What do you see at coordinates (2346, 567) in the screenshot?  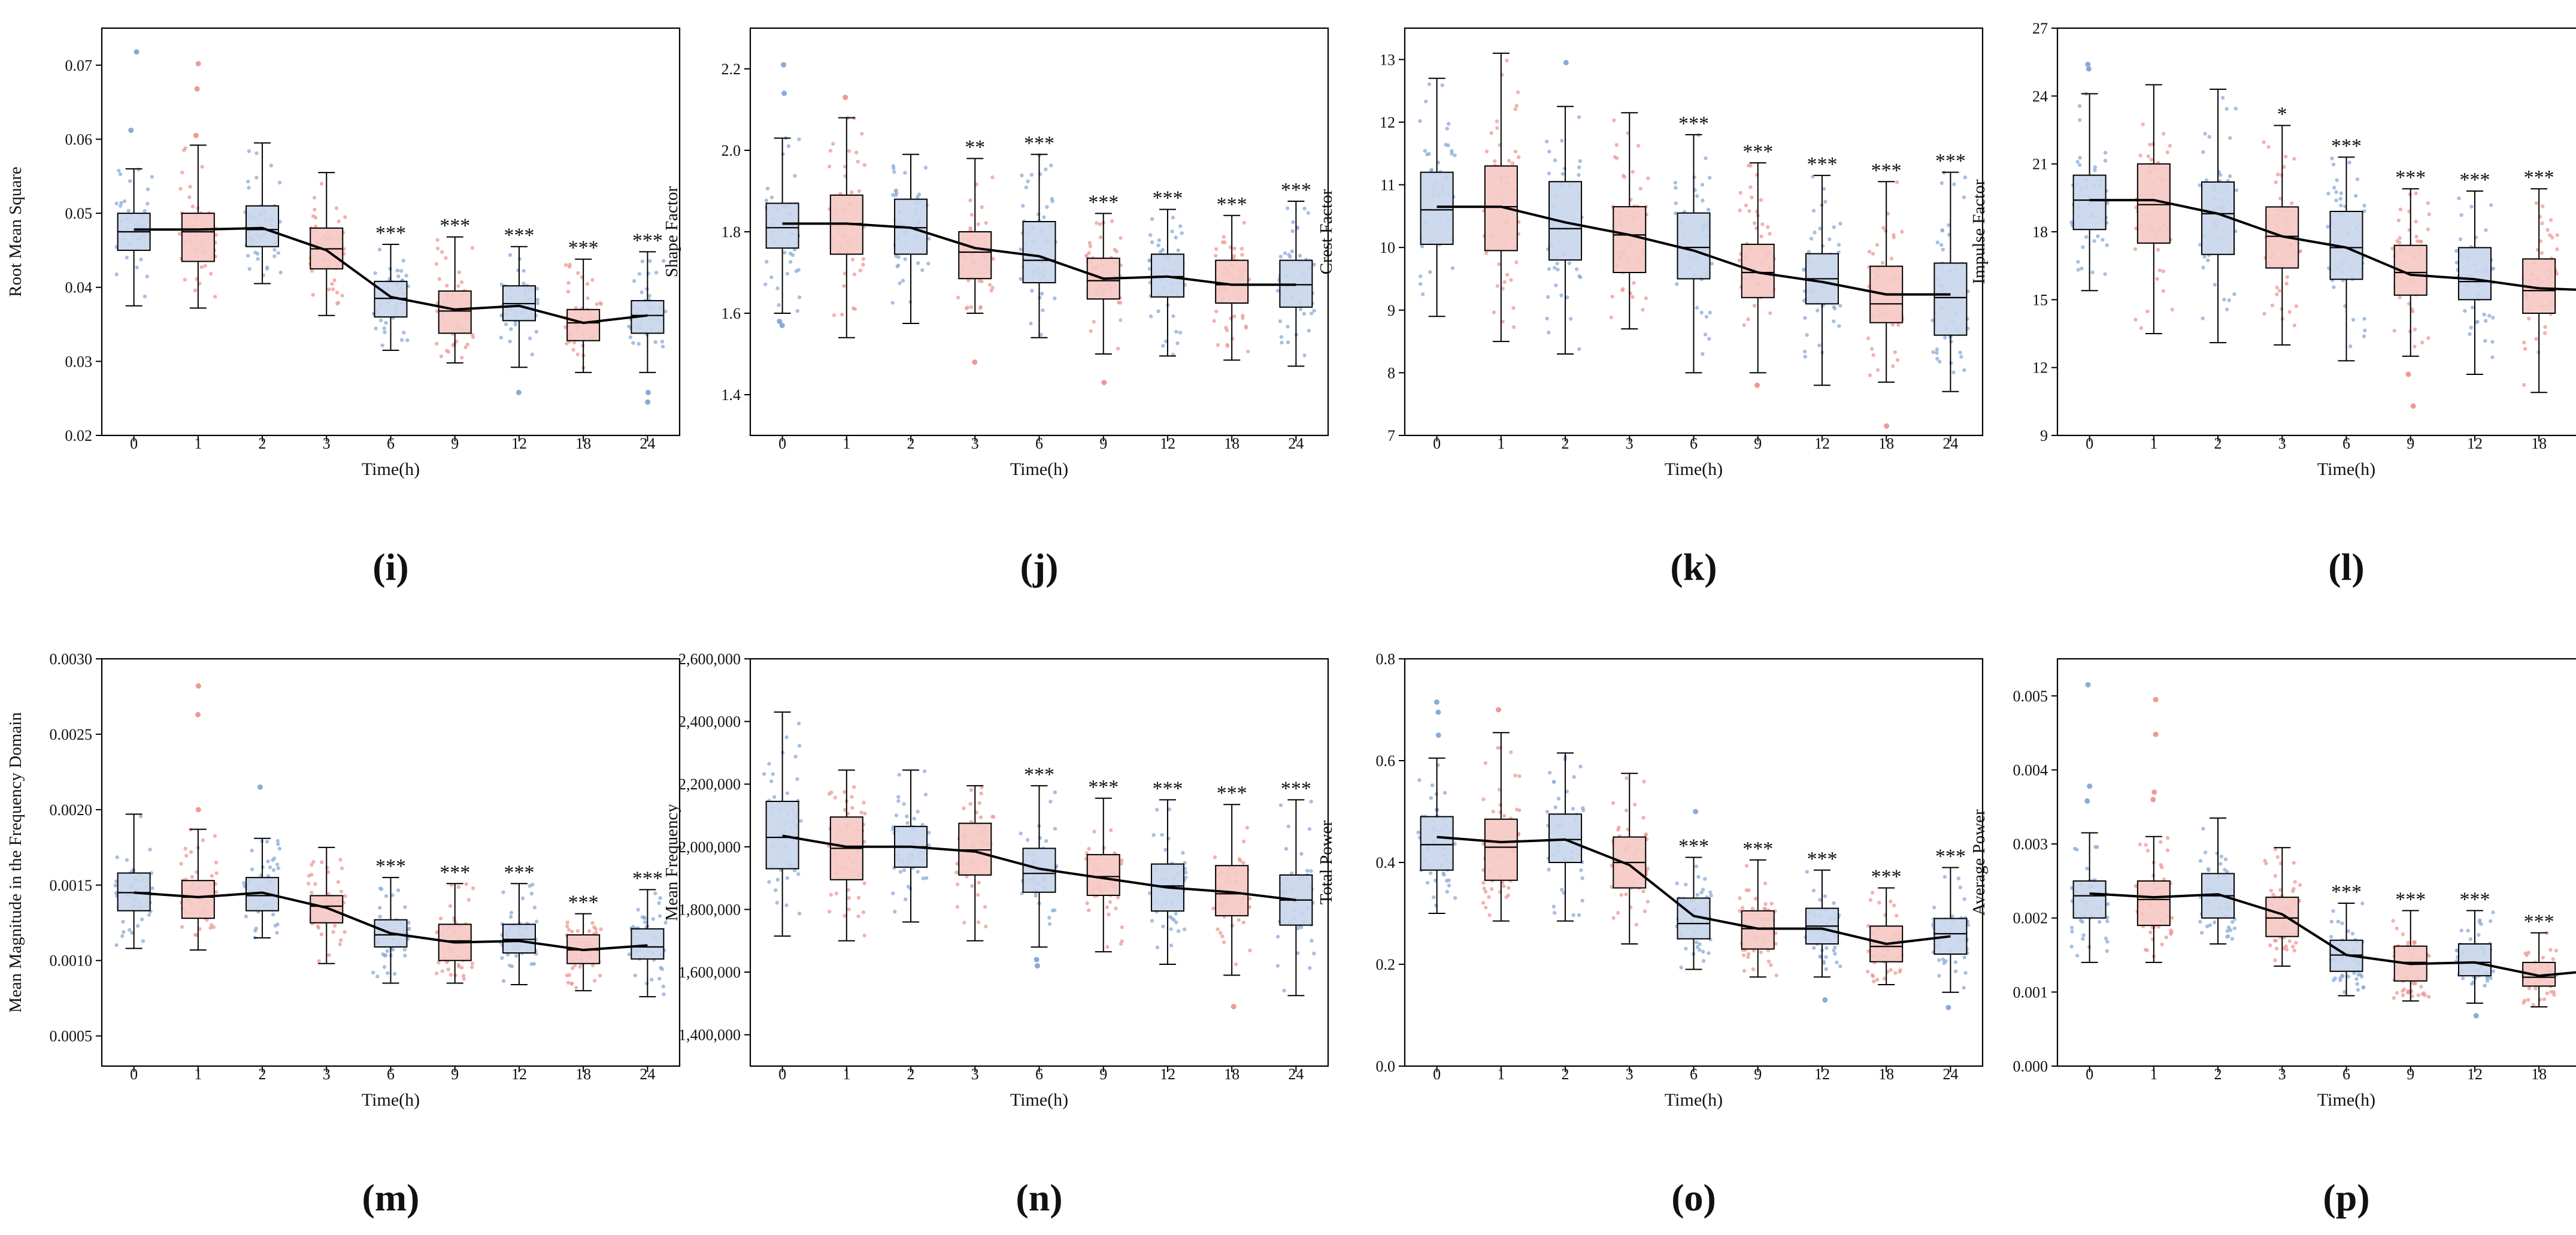 I see `panel-label: (l)` at bounding box center [2346, 567].